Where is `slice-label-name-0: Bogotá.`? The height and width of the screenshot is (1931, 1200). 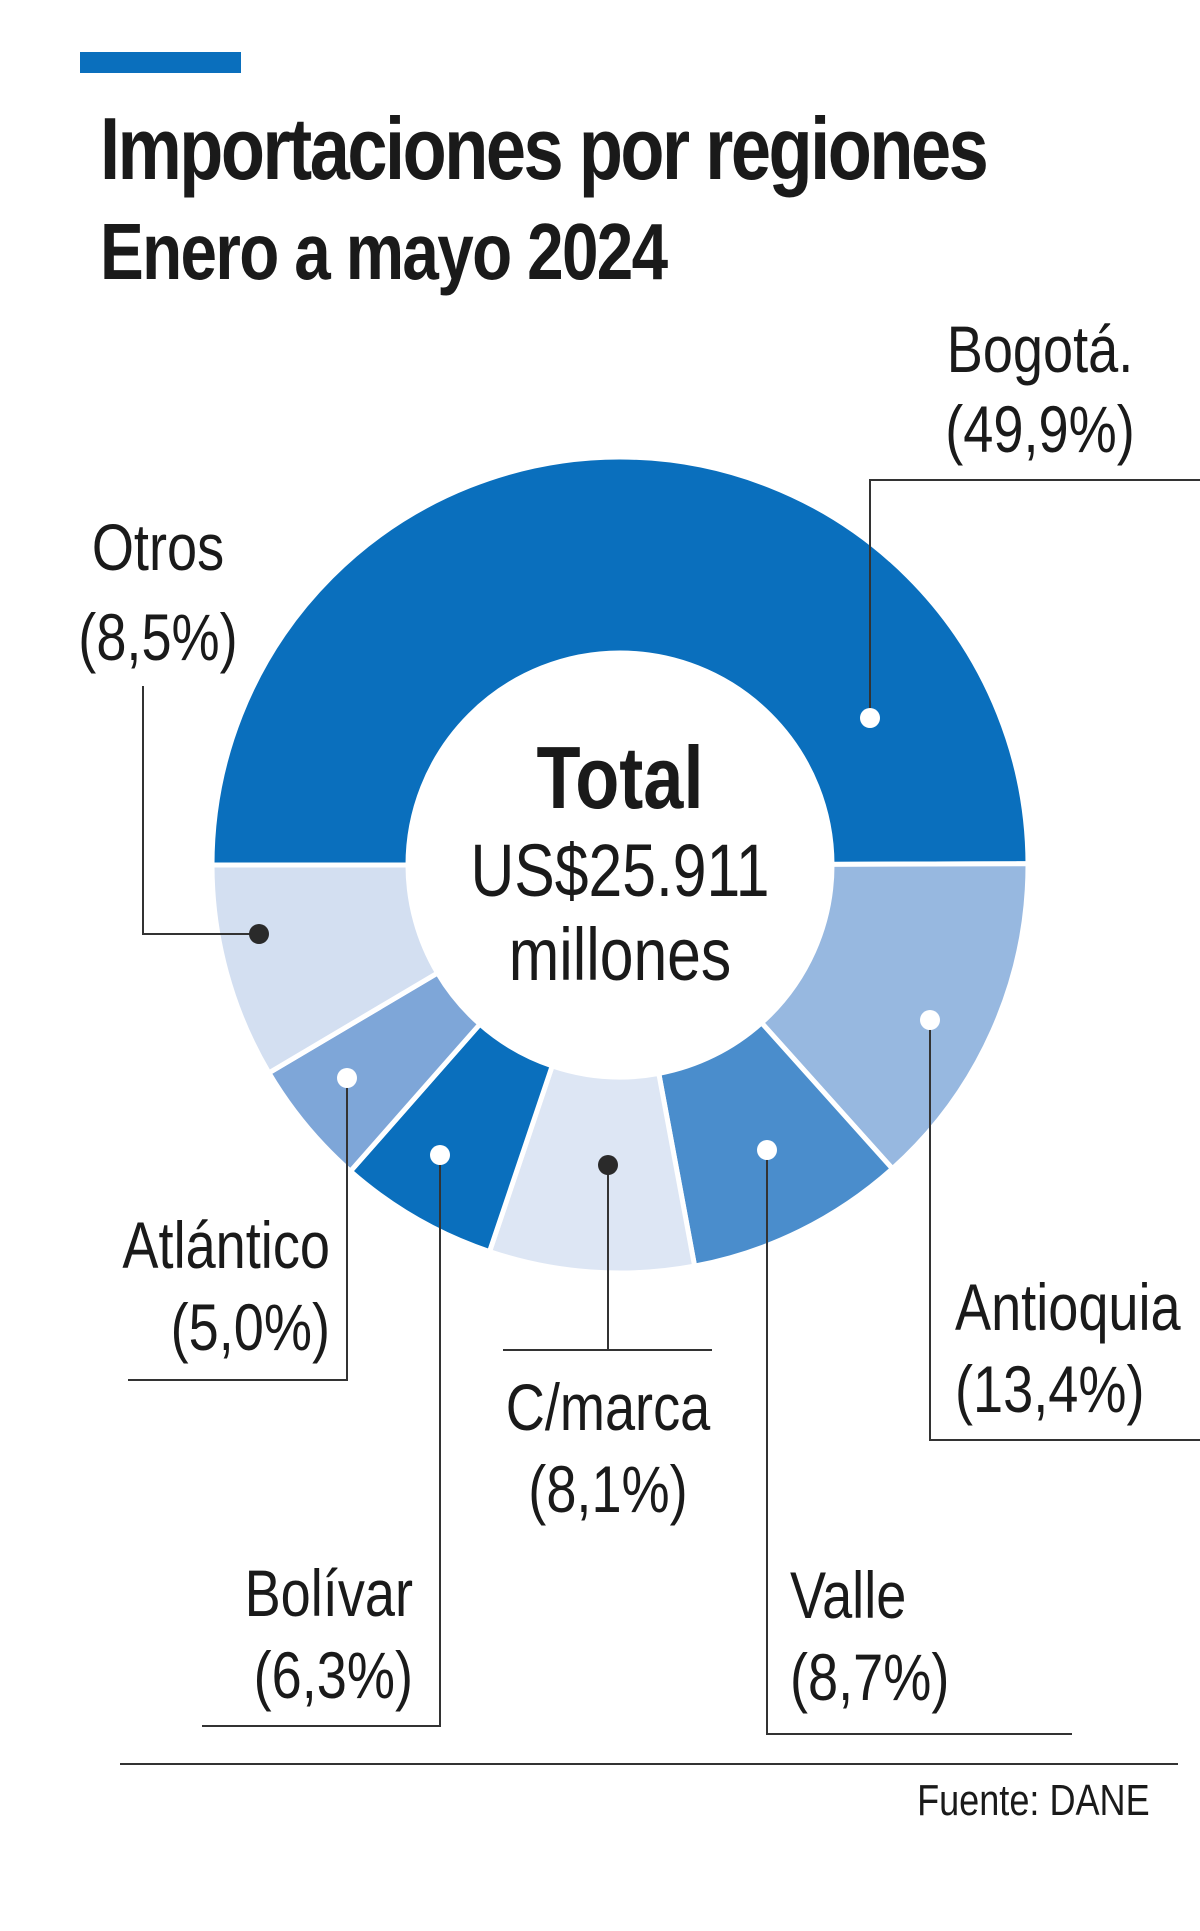 slice-label-name-0: Bogotá. is located at coordinates (1040, 349).